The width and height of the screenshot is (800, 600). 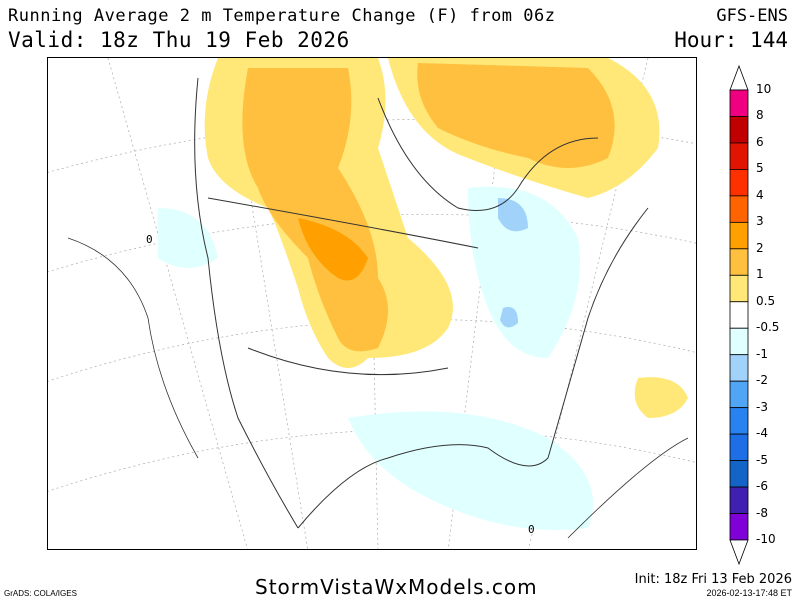 What do you see at coordinates (762, 433) in the screenshot?
I see `colorbar-label: -4` at bounding box center [762, 433].